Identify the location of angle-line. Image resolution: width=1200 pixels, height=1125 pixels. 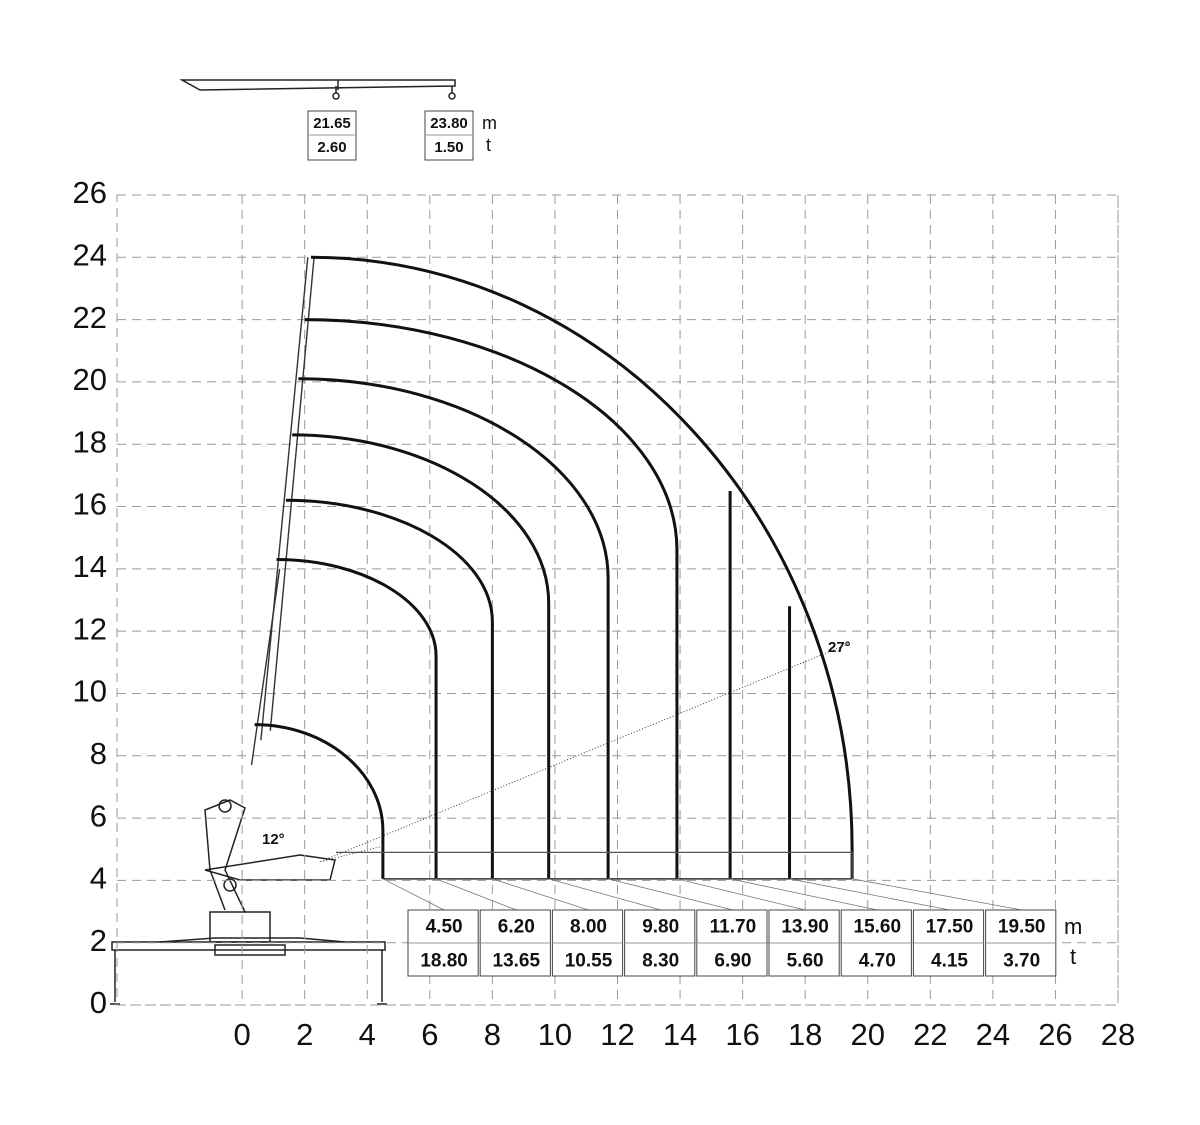
(585, 753).